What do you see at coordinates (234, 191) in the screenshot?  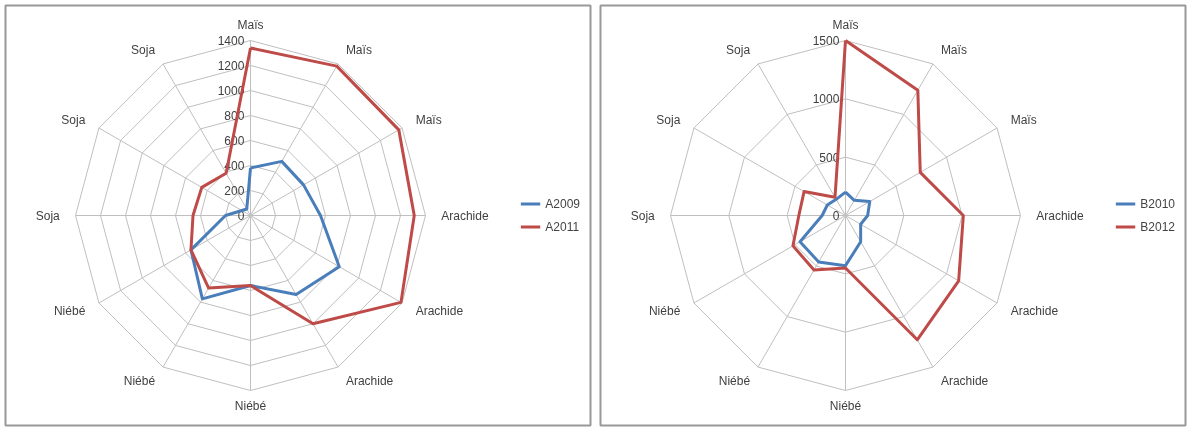 I see `y-tick-label: 200` at bounding box center [234, 191].